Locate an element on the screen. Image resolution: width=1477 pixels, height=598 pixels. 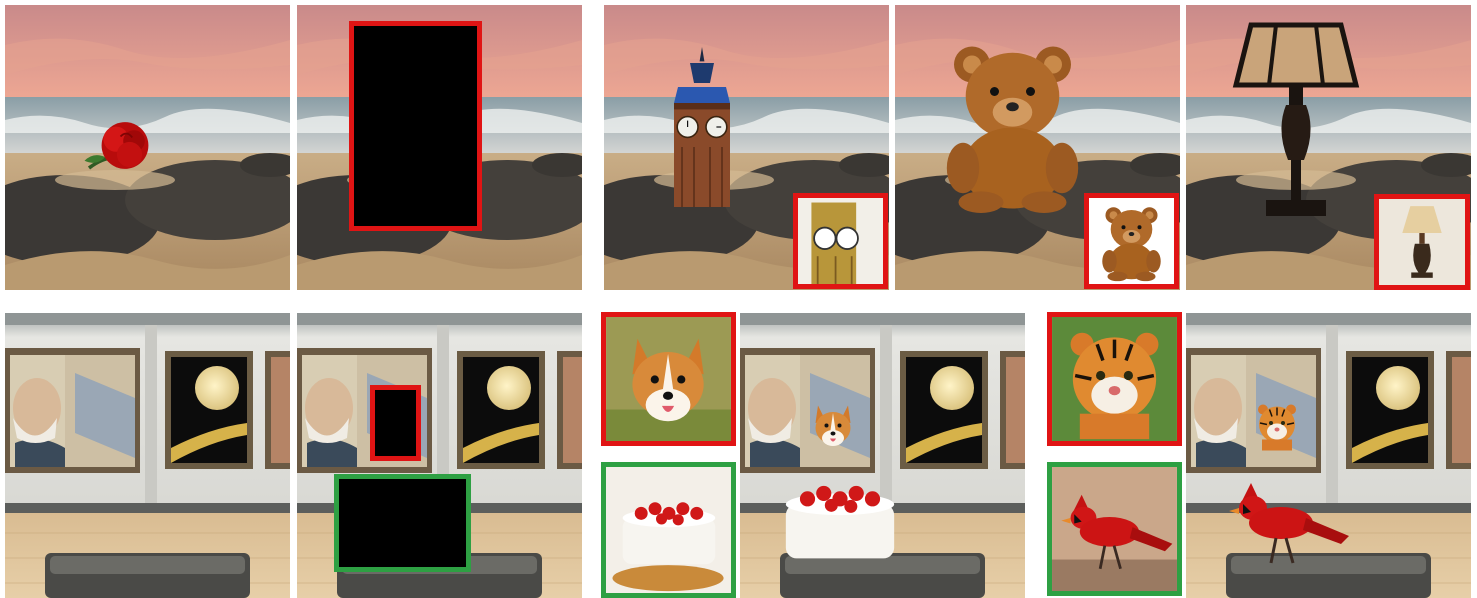
cardinal-reference is located at coordinates (1114, 529).